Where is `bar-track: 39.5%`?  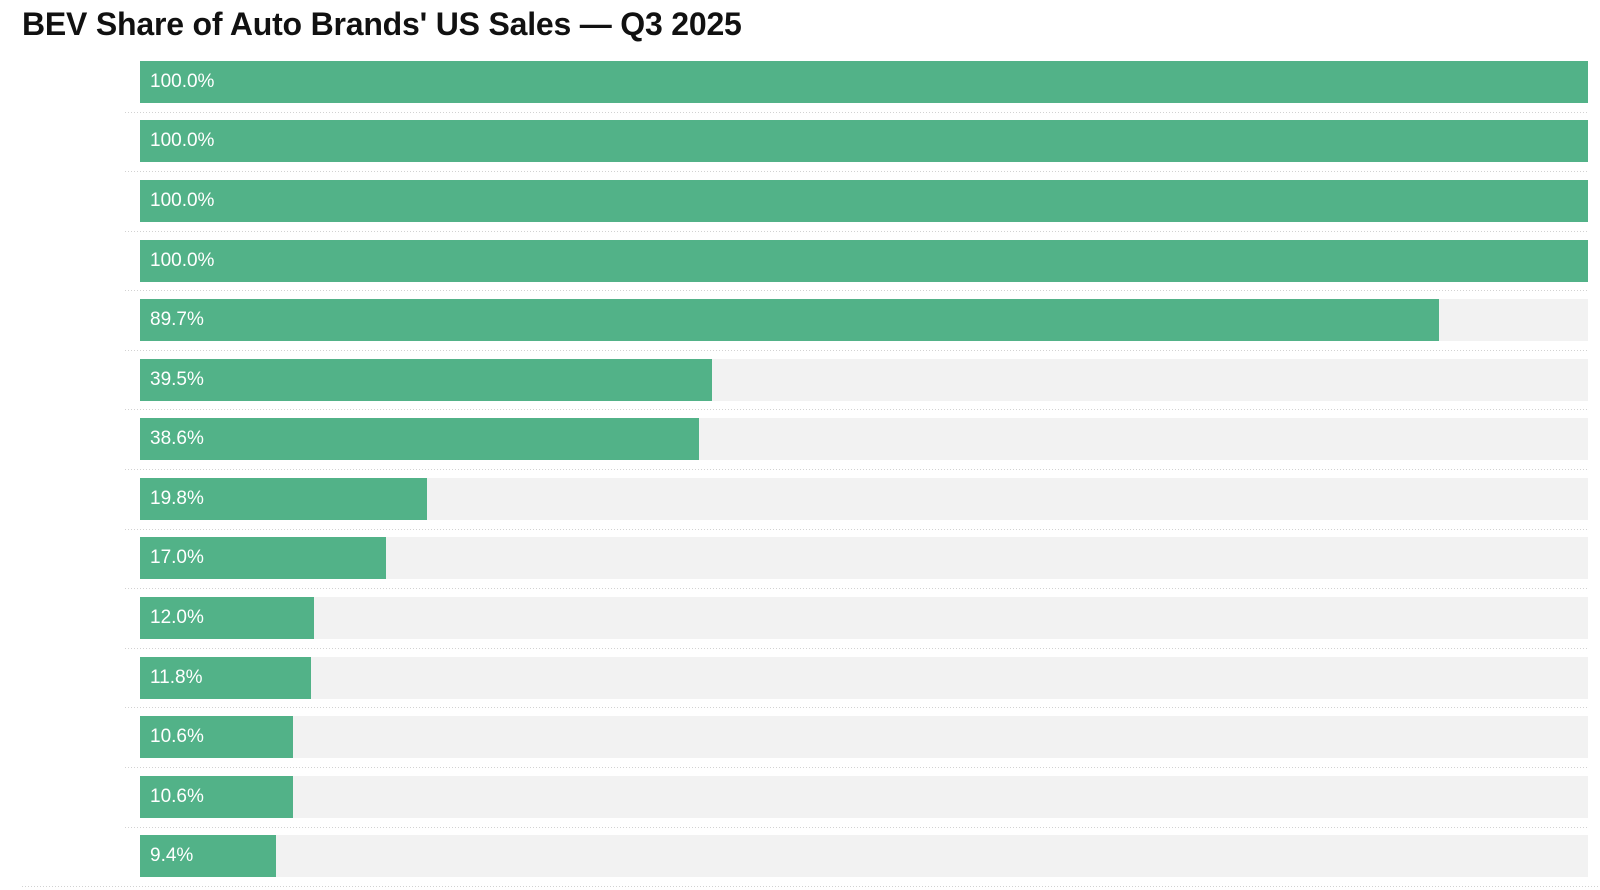 bar-track: 39.5% is located at coordinates (864, 379).